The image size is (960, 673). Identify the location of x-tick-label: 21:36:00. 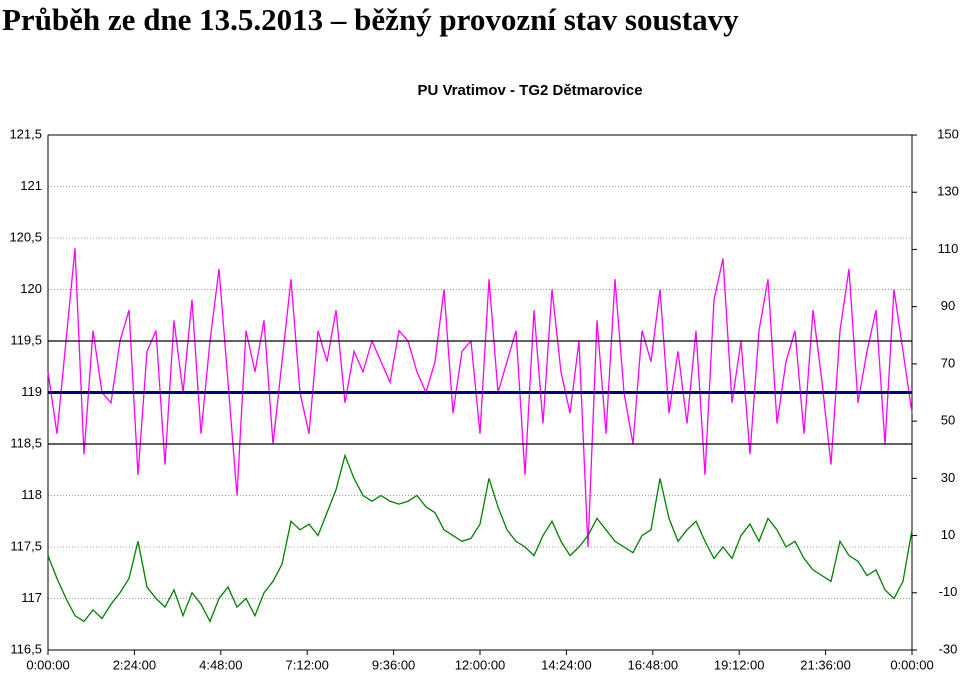
(825, 664).